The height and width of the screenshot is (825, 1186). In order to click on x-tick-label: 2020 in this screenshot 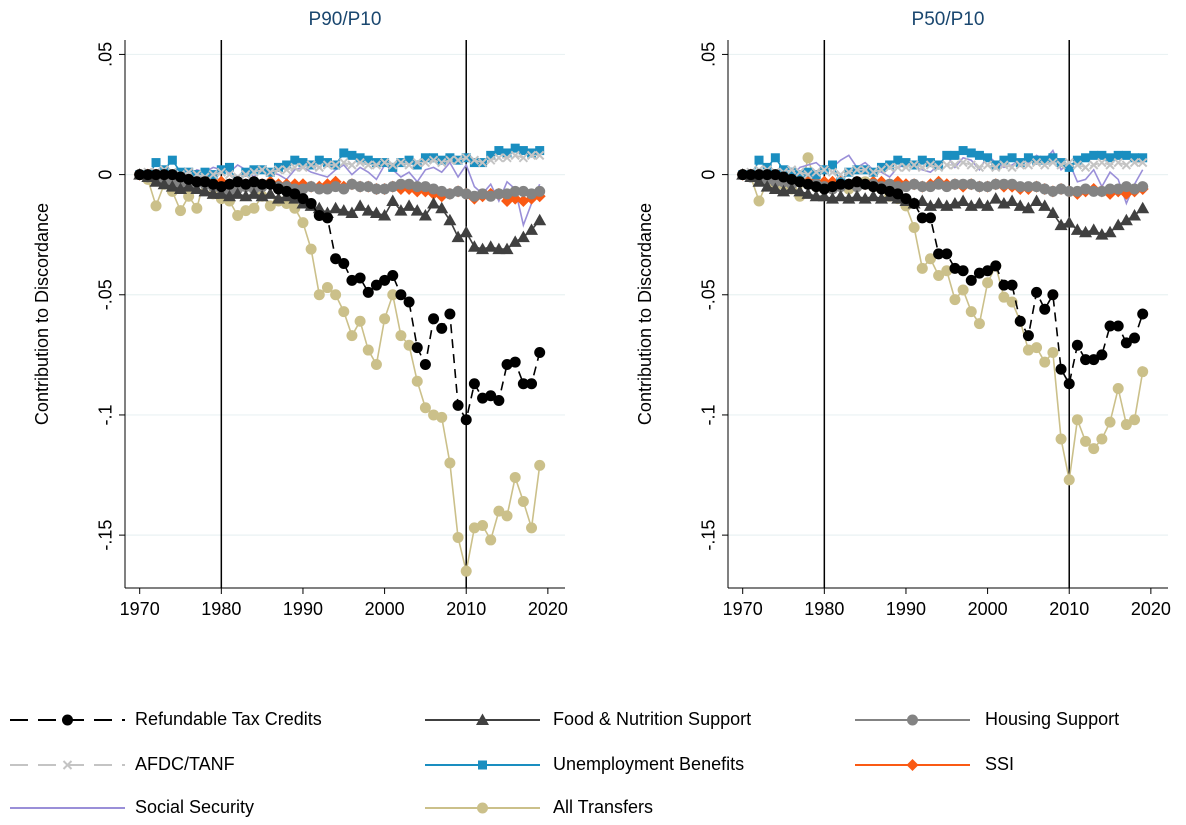, I will do `click(1151, 609)`.